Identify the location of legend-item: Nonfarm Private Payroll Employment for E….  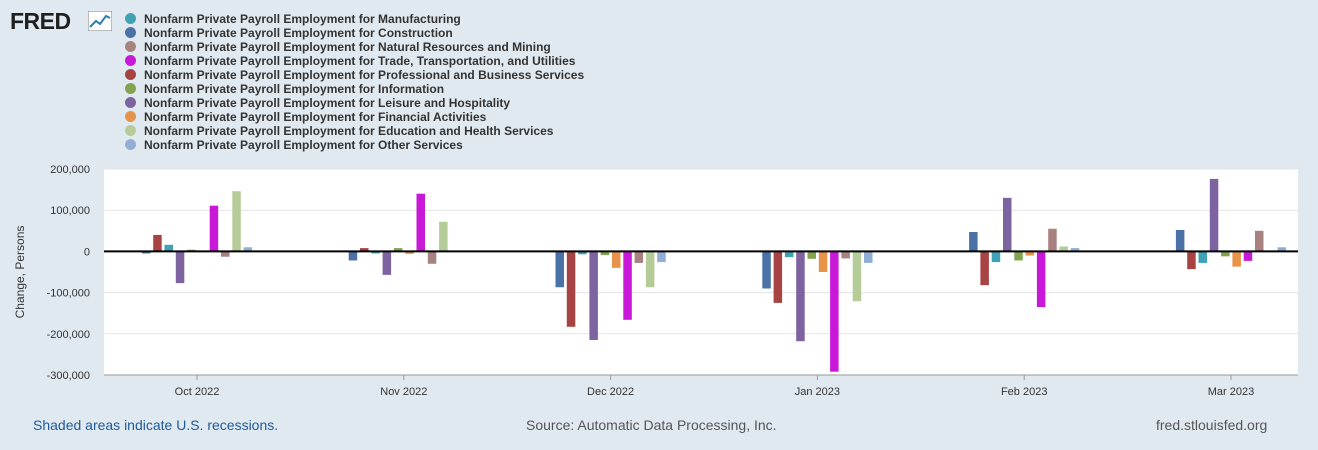
(354, 131).